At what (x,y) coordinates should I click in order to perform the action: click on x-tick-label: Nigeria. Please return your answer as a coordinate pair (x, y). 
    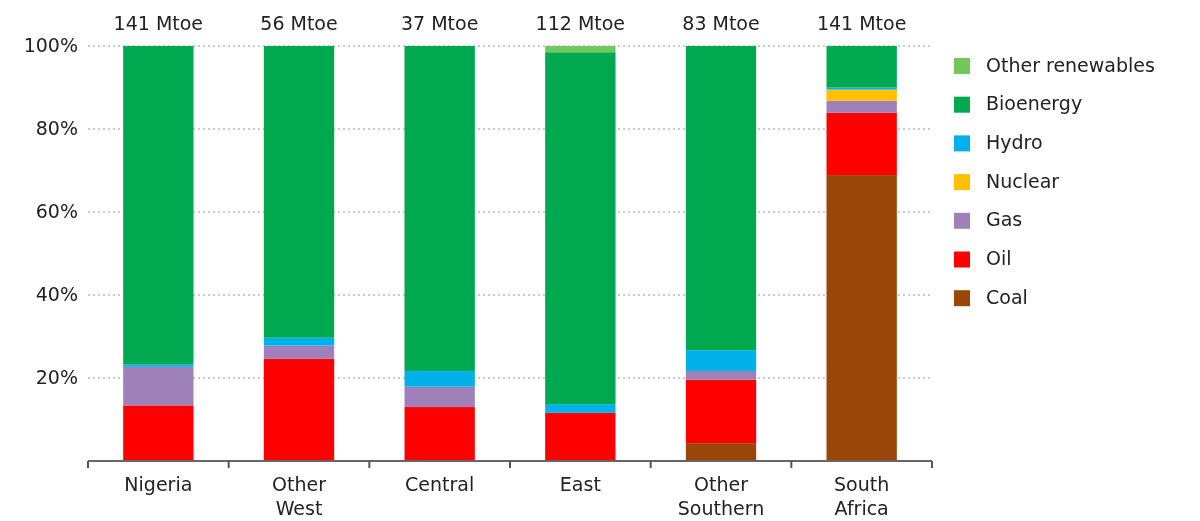
    Looking at the image, I should click on (158, 484).